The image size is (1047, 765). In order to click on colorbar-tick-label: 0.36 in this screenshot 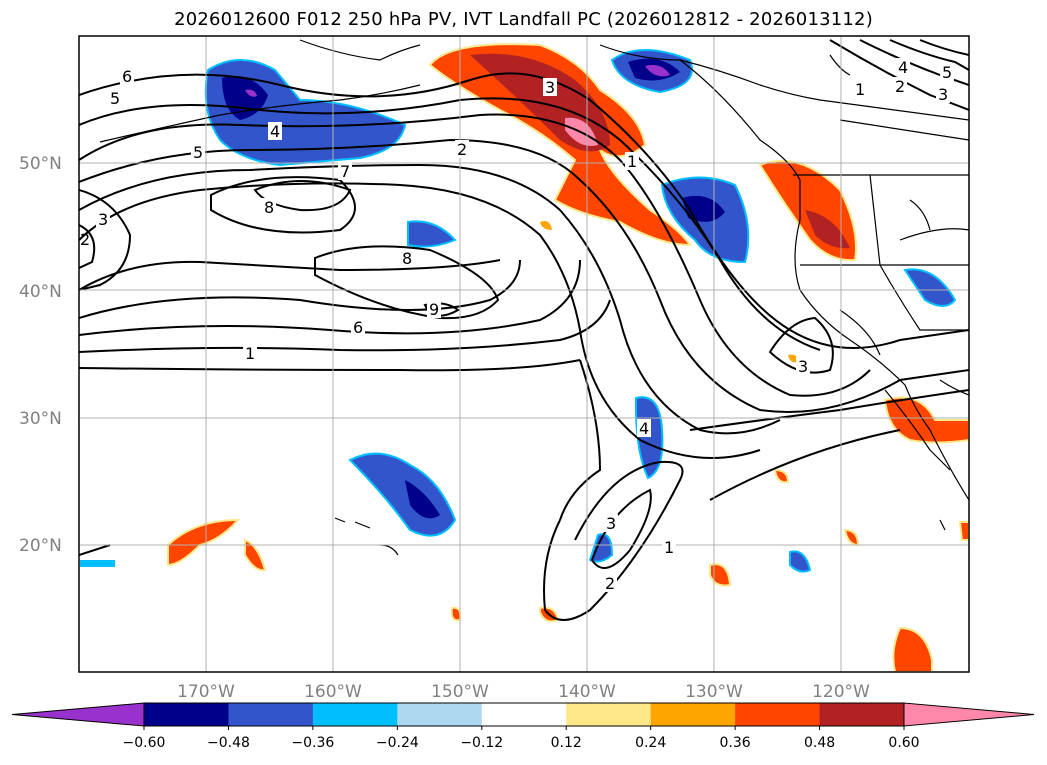, I will do `click(735, 743)`.